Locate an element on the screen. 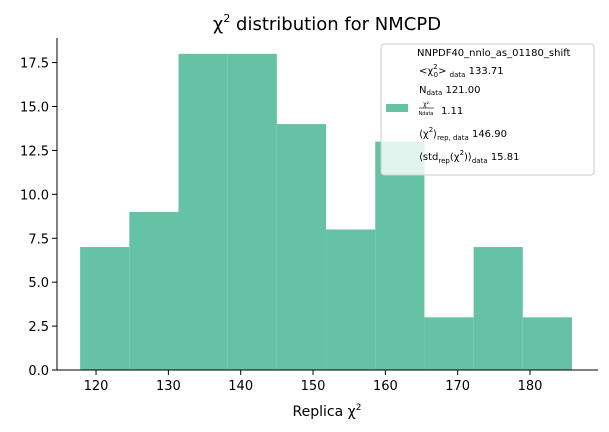 The width and height of the screenshot is (609, 432). legend-swatch is located at coordinates (397, 108).